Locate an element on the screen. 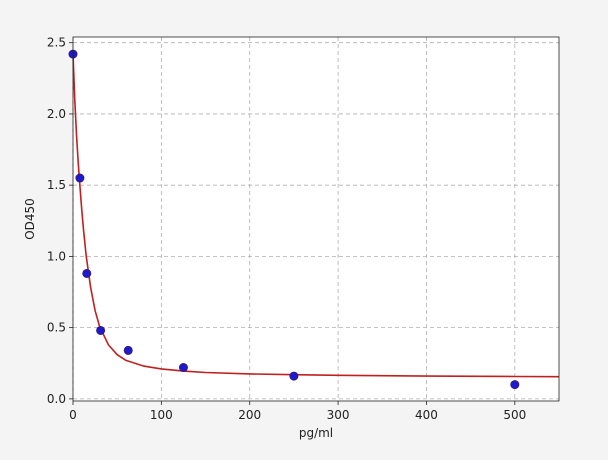 Image resolution: width=608 pixels, height=460 pixels. x-tick-label: 400 is located at coordinates (426, 415).